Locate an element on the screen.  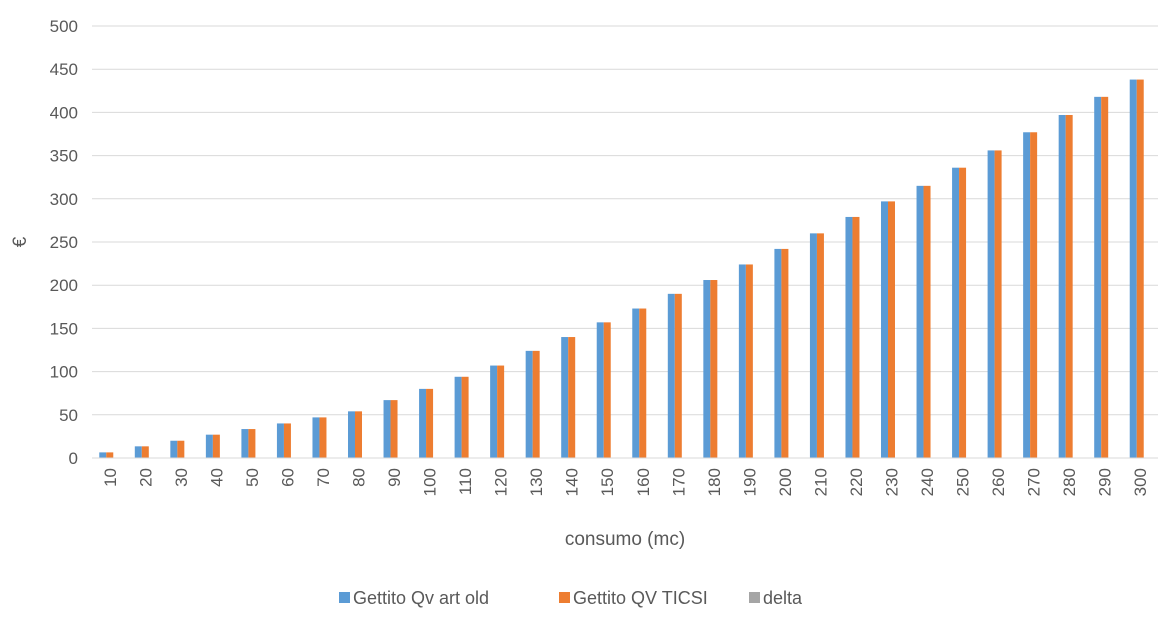
y-tick-label: 400 is located at coordinates (64, 112).